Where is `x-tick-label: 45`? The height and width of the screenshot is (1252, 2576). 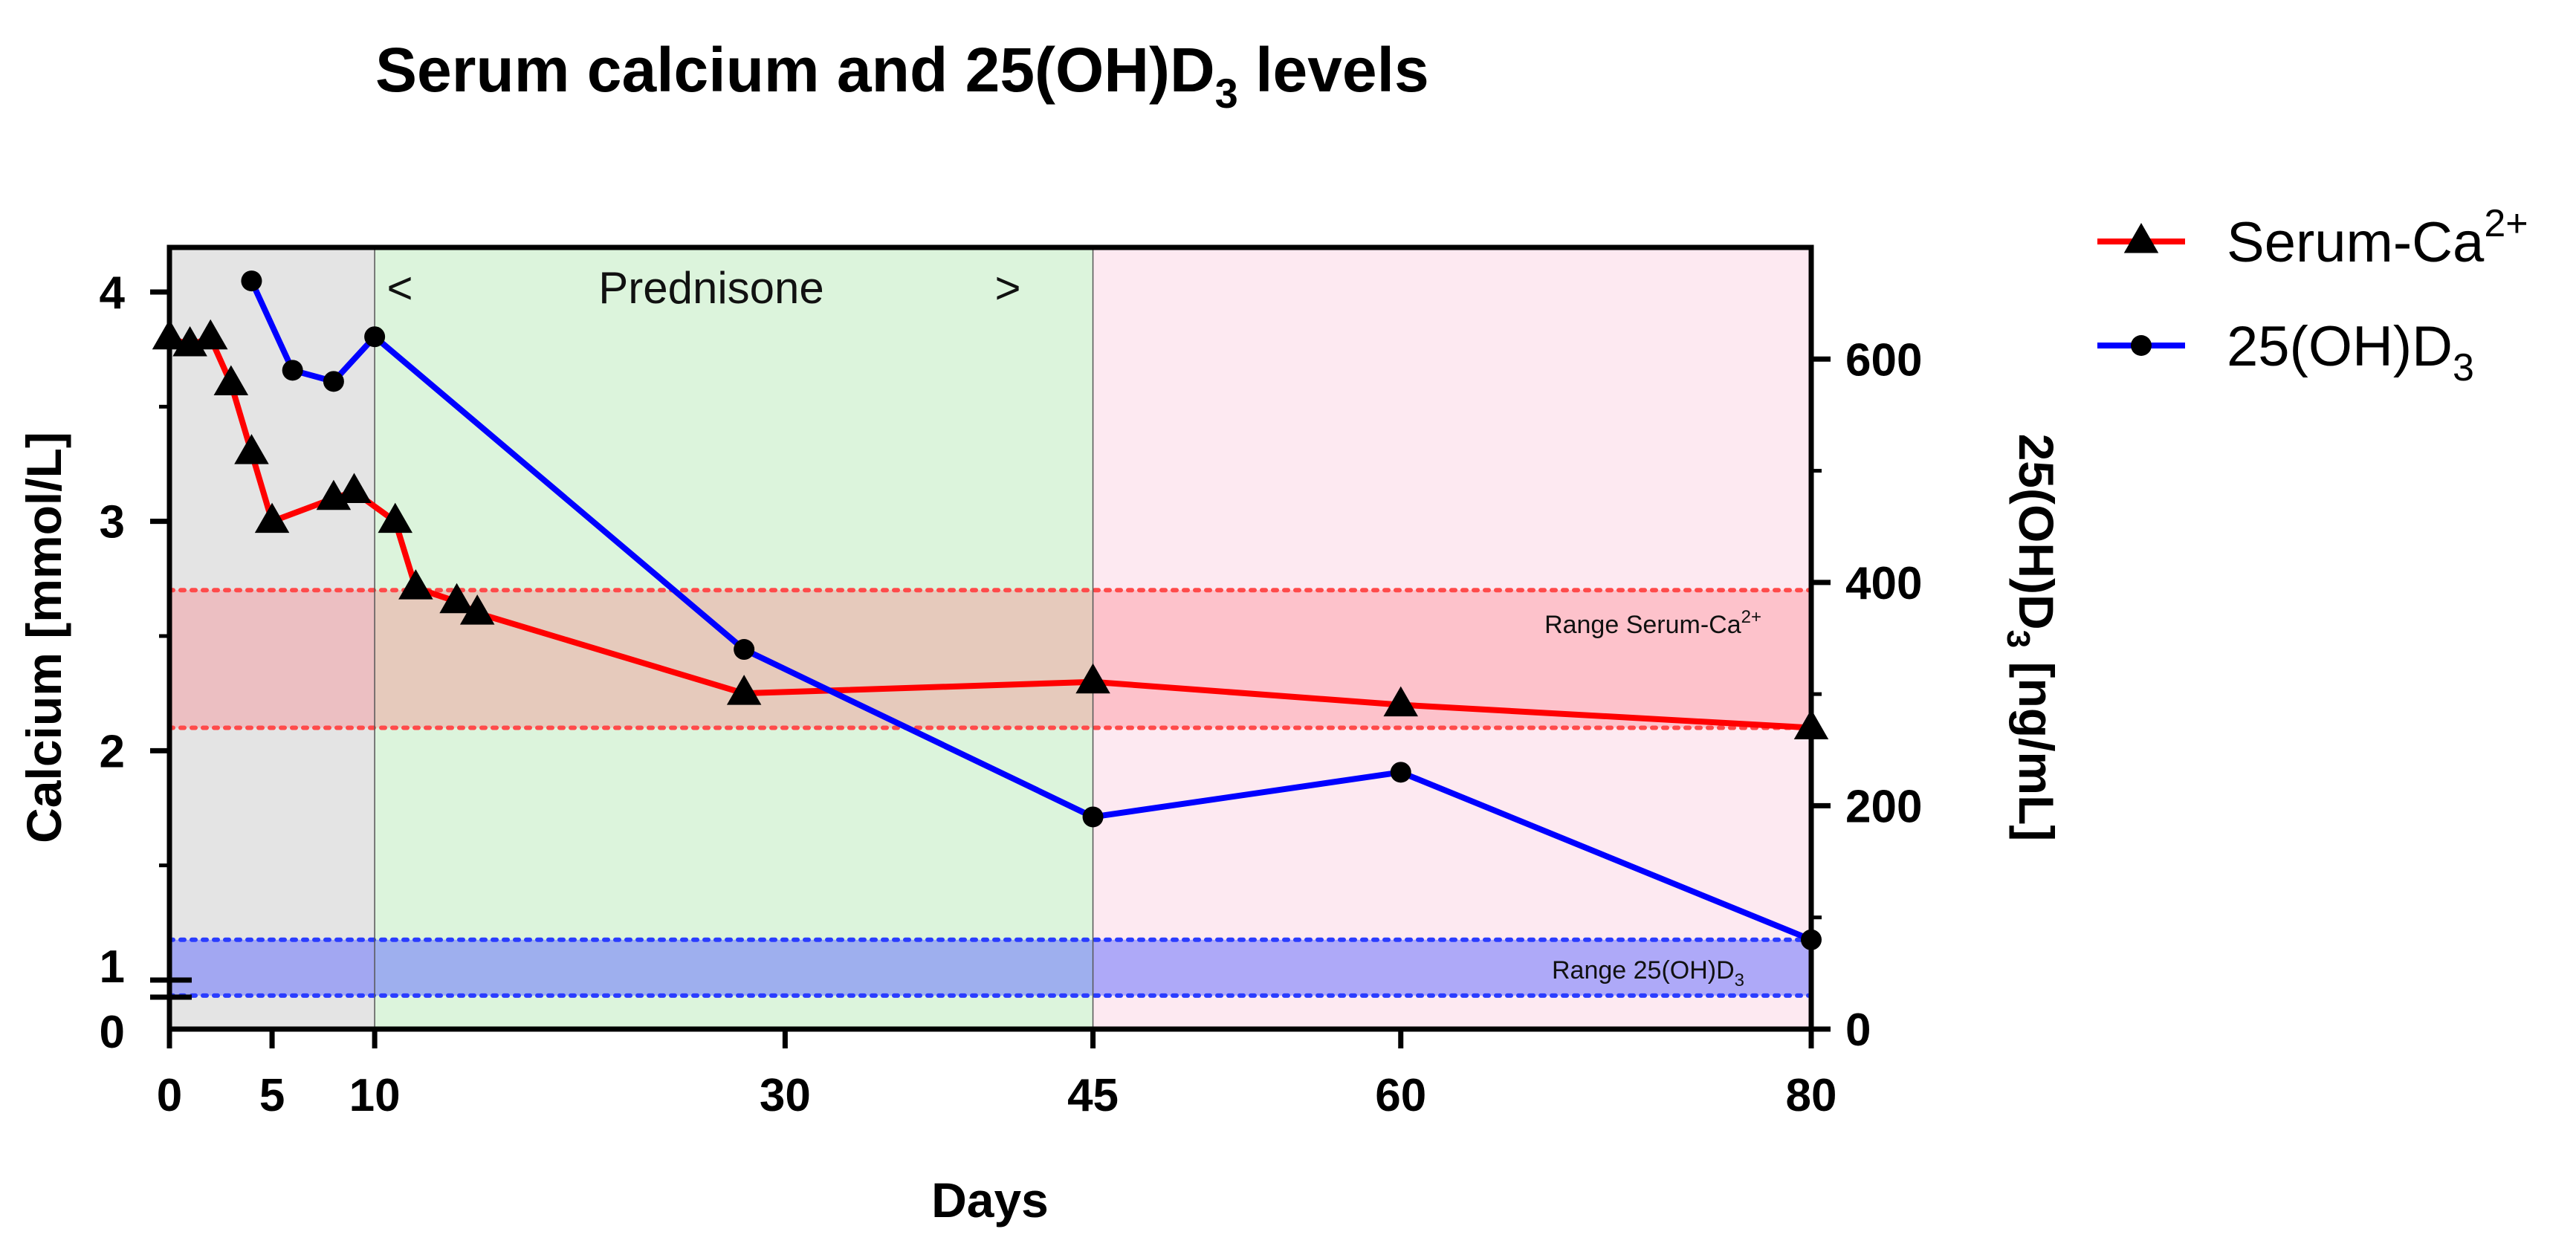 x-tick-label: 45 is located at coordinates (1093, 1095).